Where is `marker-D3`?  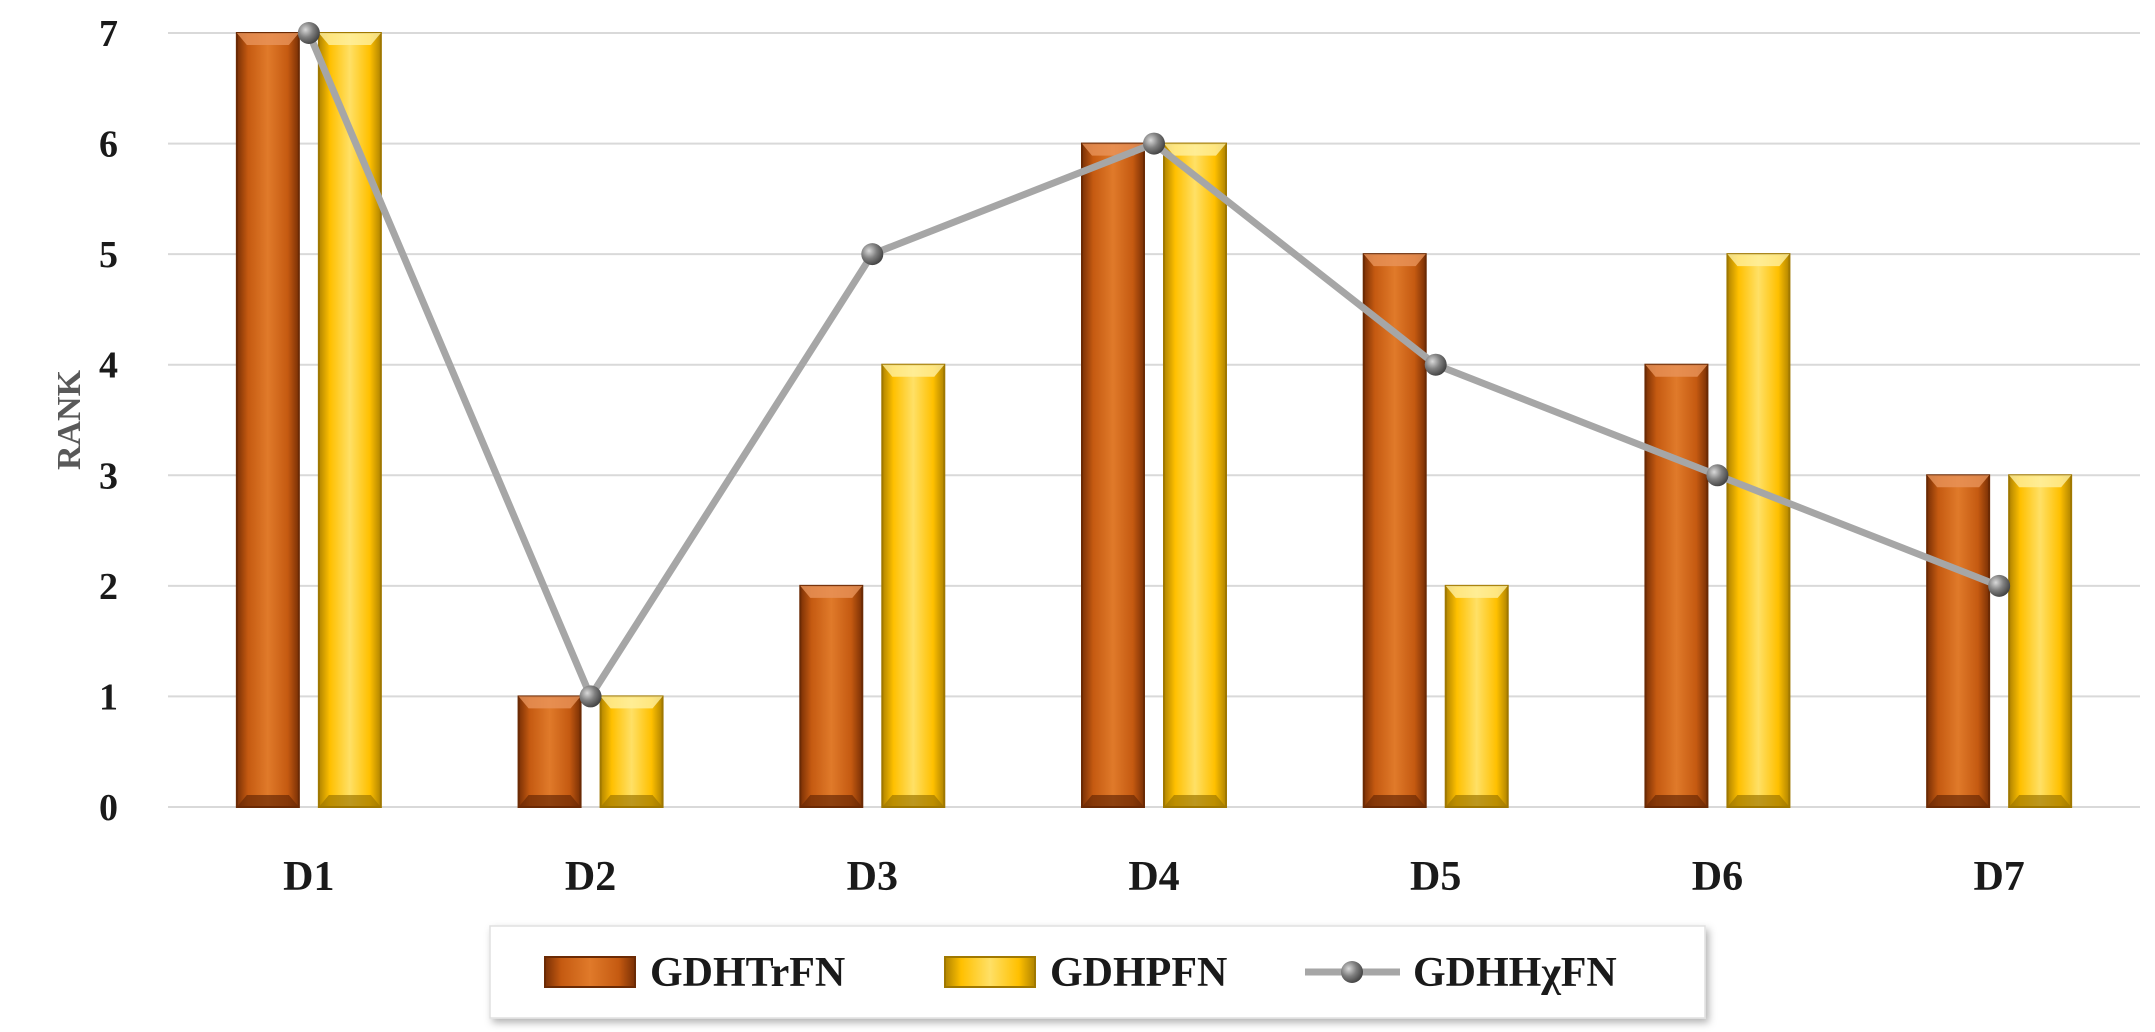 marker-D3 is located at coordinates (872, 254).